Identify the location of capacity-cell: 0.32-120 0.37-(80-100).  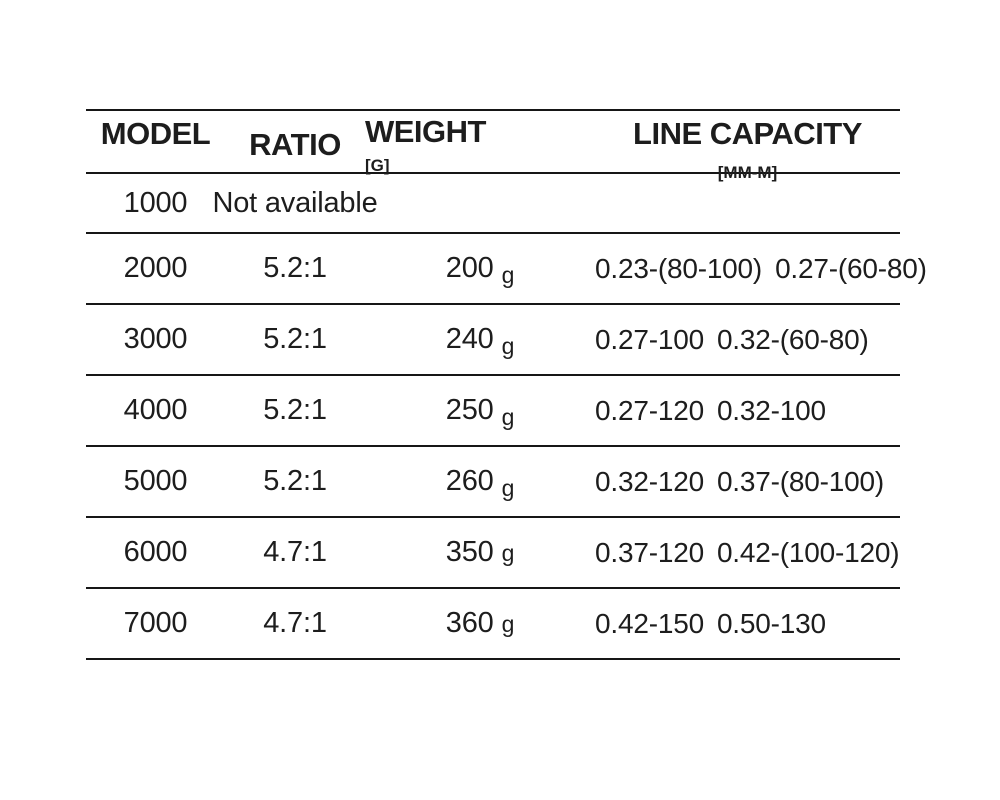
(747, 482).